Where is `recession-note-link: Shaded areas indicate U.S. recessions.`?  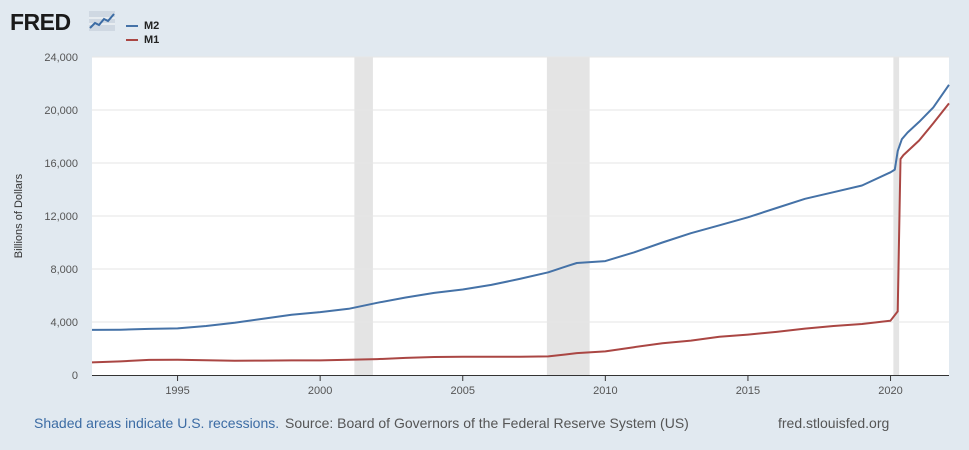 recession-note-link: Shaded areas indicate U.S. recessions. is located at coordinates (157, 423).